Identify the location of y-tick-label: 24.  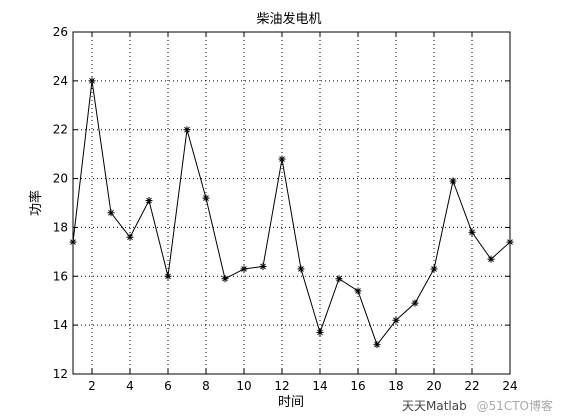
(60, 81).